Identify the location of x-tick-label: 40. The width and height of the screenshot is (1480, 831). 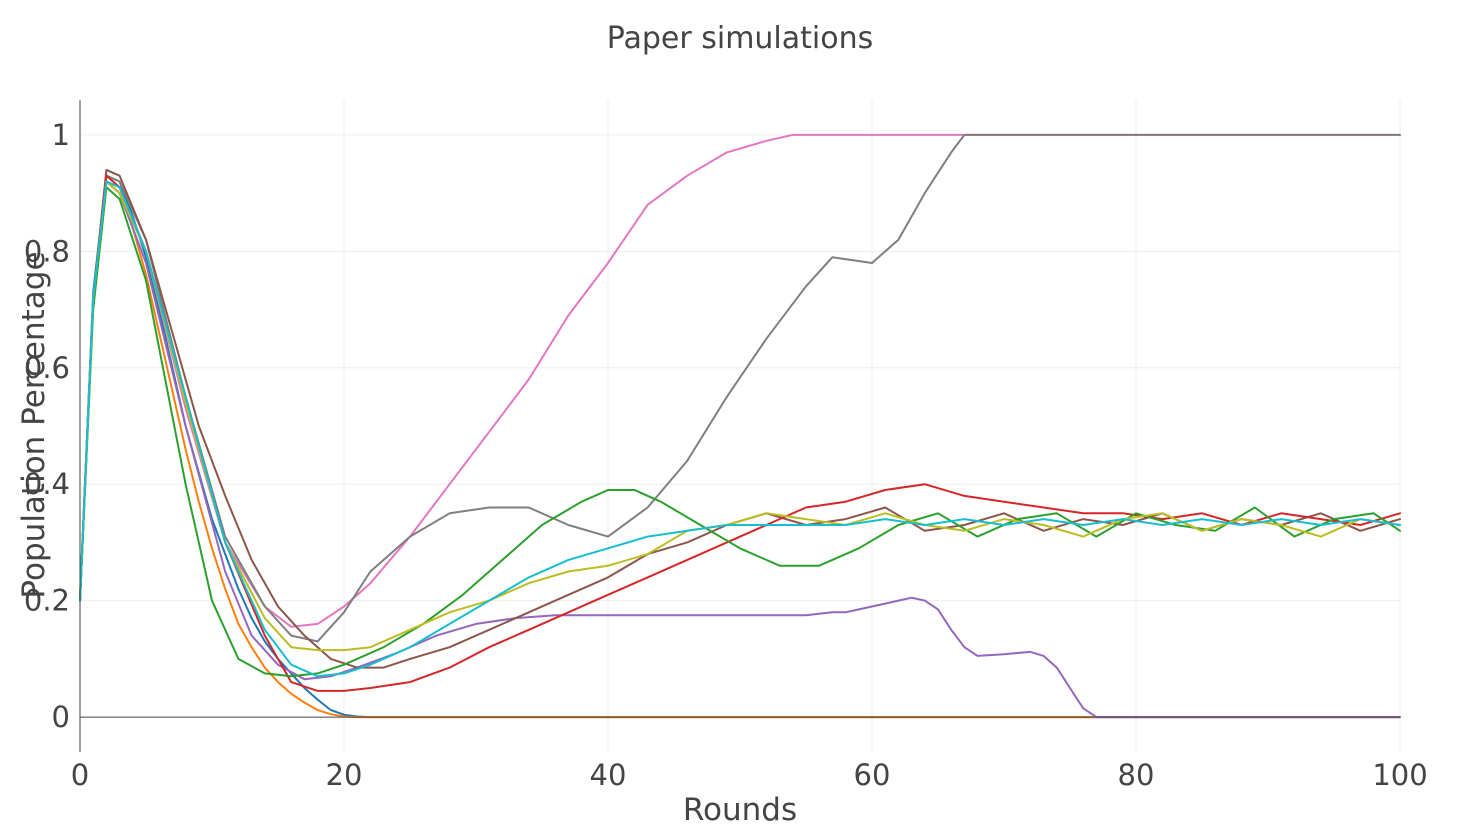
(608, 775).